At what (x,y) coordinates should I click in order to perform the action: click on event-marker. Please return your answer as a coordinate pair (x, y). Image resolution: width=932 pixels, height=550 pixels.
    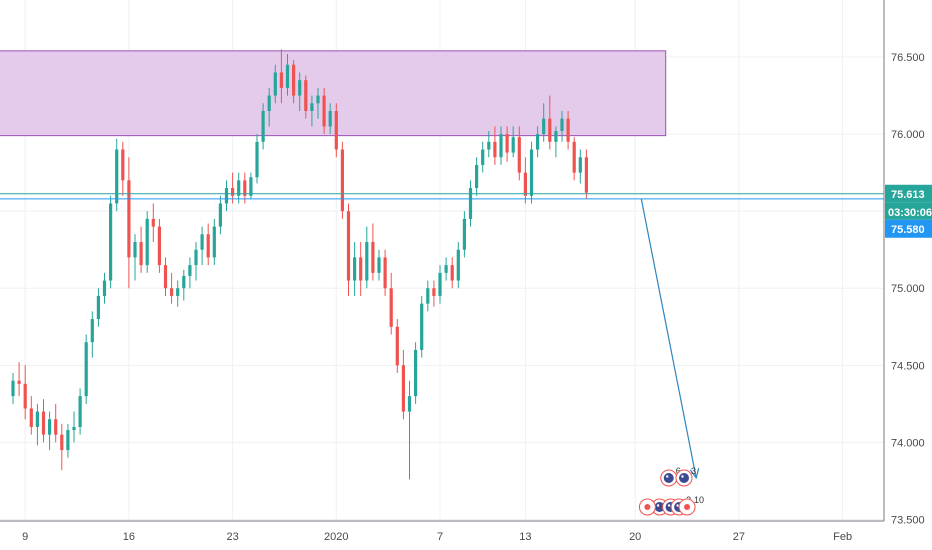
    Looking at the image, I should click on (647, 507).